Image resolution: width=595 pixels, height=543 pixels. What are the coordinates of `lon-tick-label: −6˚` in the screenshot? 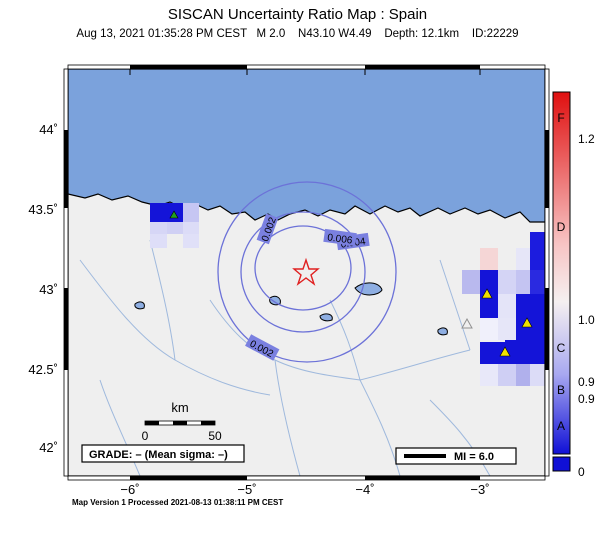 It's located at (129, 489).